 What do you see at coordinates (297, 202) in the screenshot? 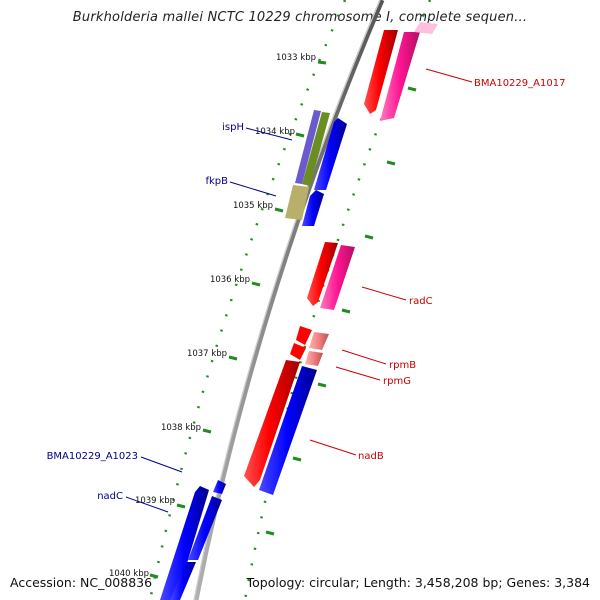
I see `gene-fkpB-feature` at bounding box center [297, 202].